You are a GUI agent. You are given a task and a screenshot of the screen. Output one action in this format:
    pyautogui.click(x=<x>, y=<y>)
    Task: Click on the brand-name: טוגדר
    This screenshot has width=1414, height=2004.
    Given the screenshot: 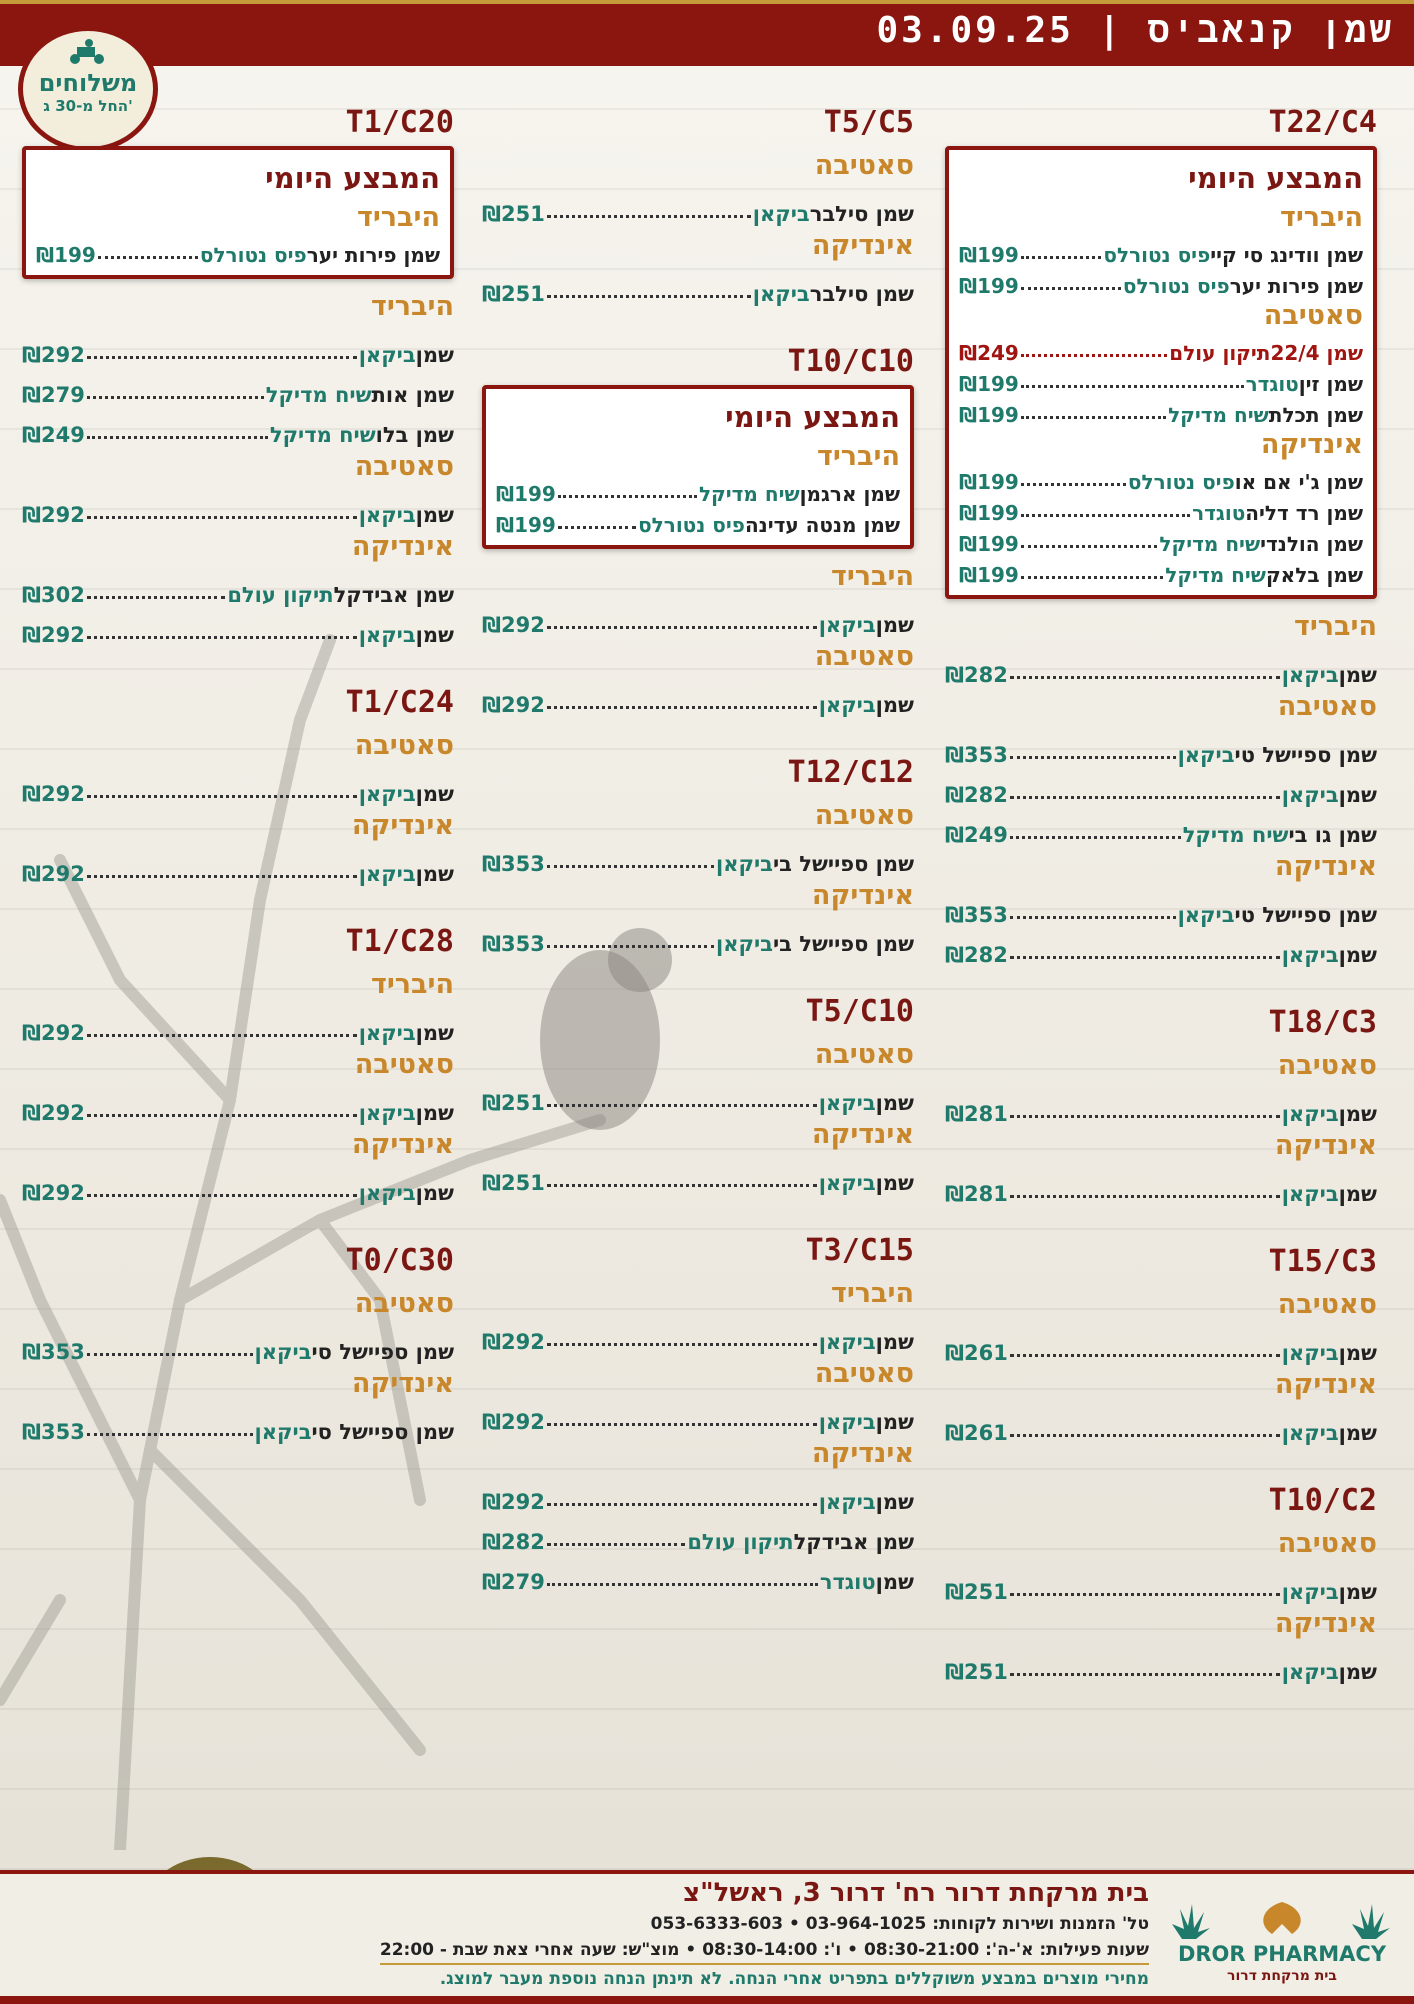 What is the action you would take?
    pyautogui.click(x=1219, y=513)
    